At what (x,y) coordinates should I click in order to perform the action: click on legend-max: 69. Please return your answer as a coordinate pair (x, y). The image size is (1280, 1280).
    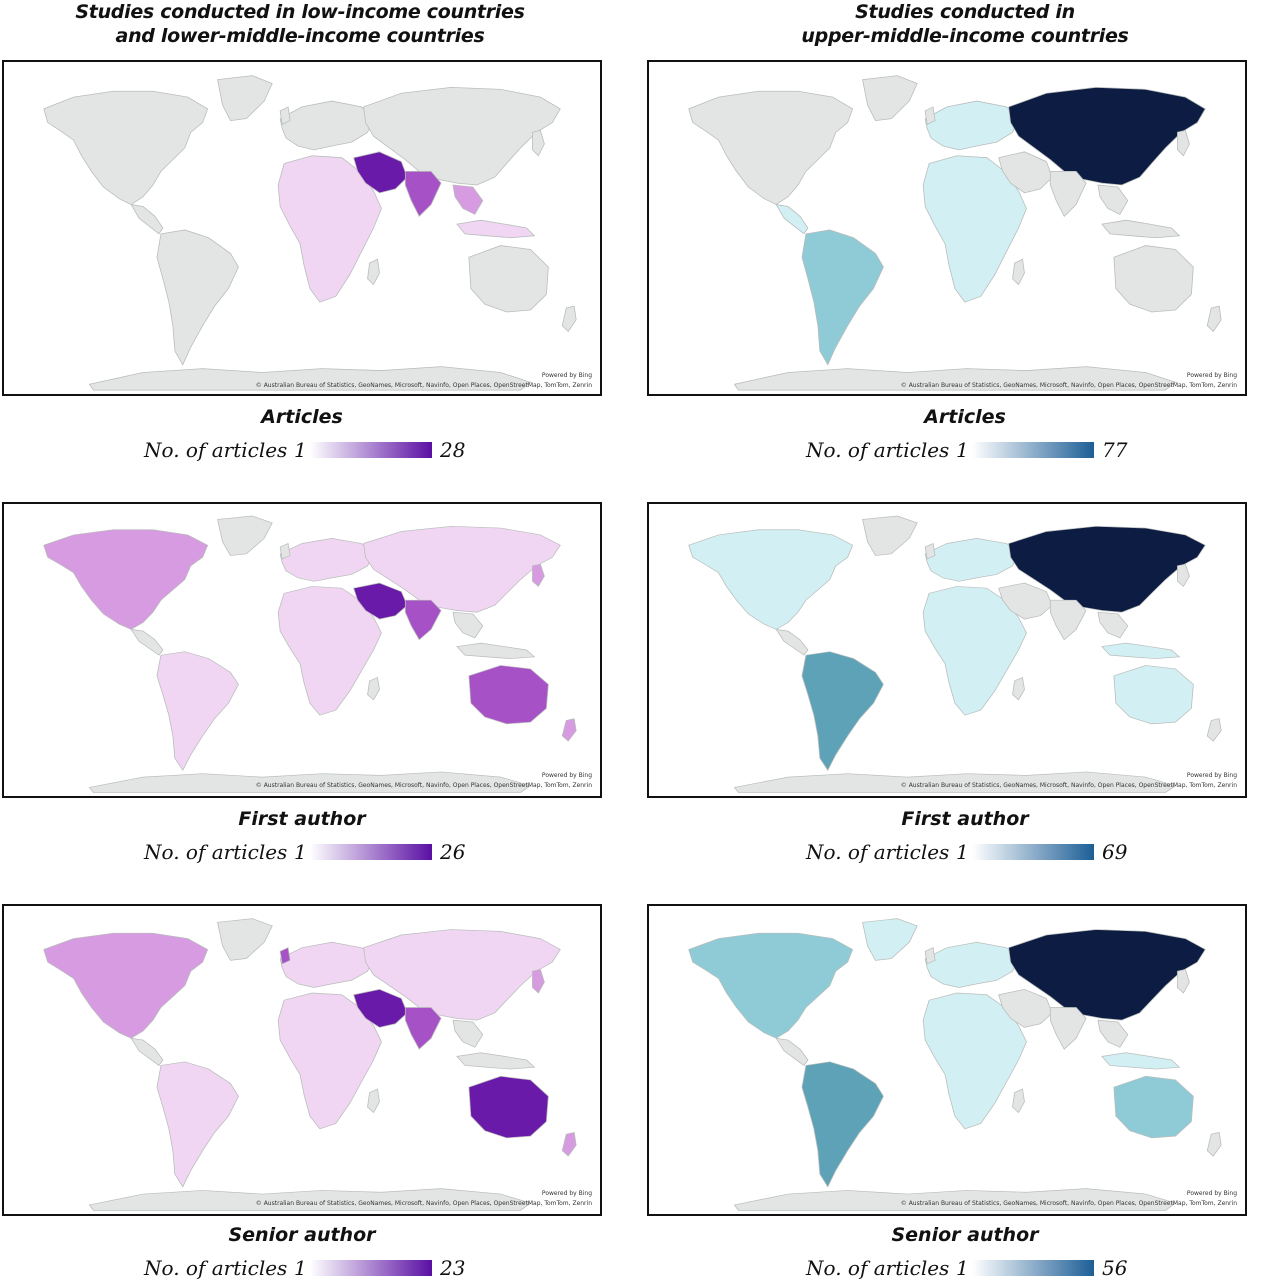
    Looking at the image, I should click on (1115, 852).